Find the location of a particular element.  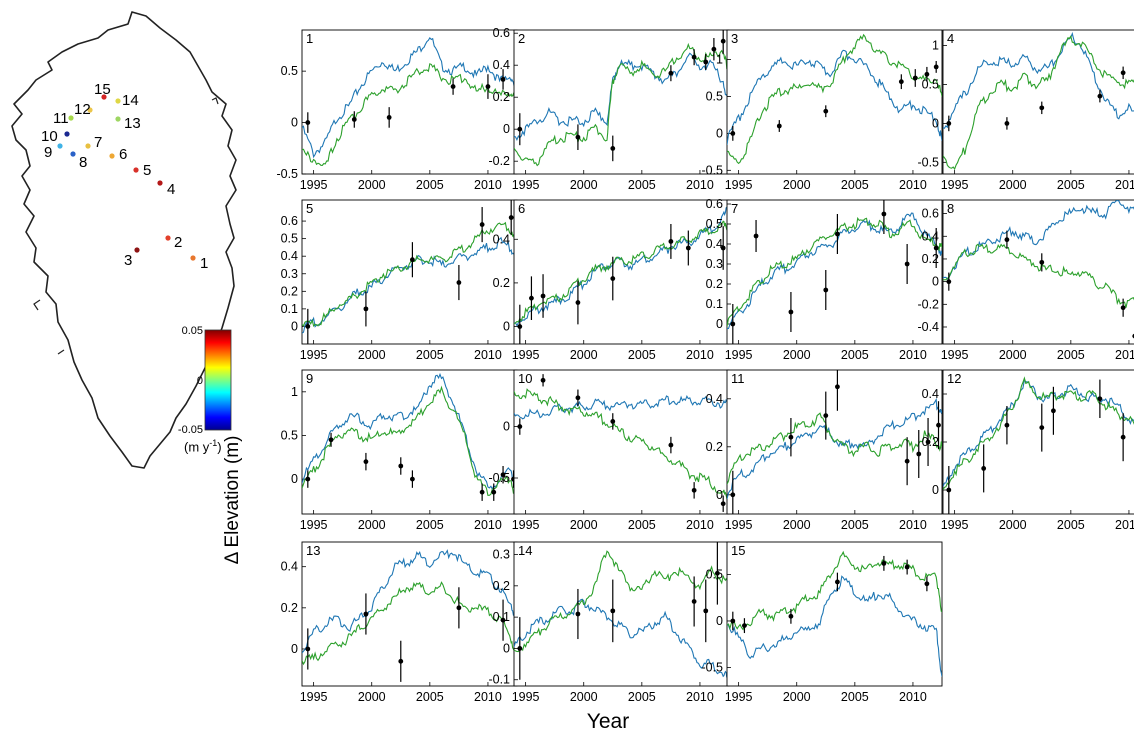

panel-12-frame is located at coordinates (1038, 442).